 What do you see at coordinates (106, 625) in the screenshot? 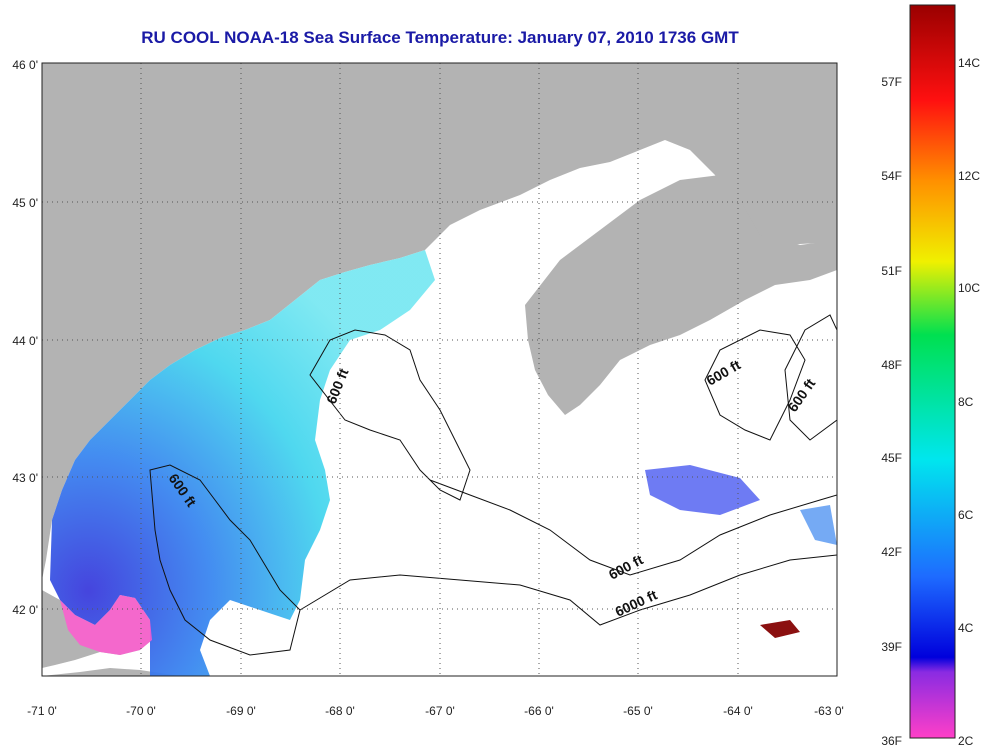
I see `sst-warm-edge` at bounding box center [106, 625].